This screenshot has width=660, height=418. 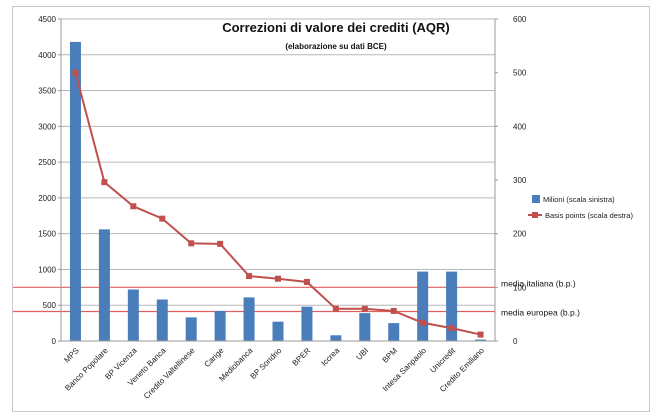 What do you see at coordinates (390, 355) in the screenshot?
I see `category-label: BPM` at bounding box center [390, 355].